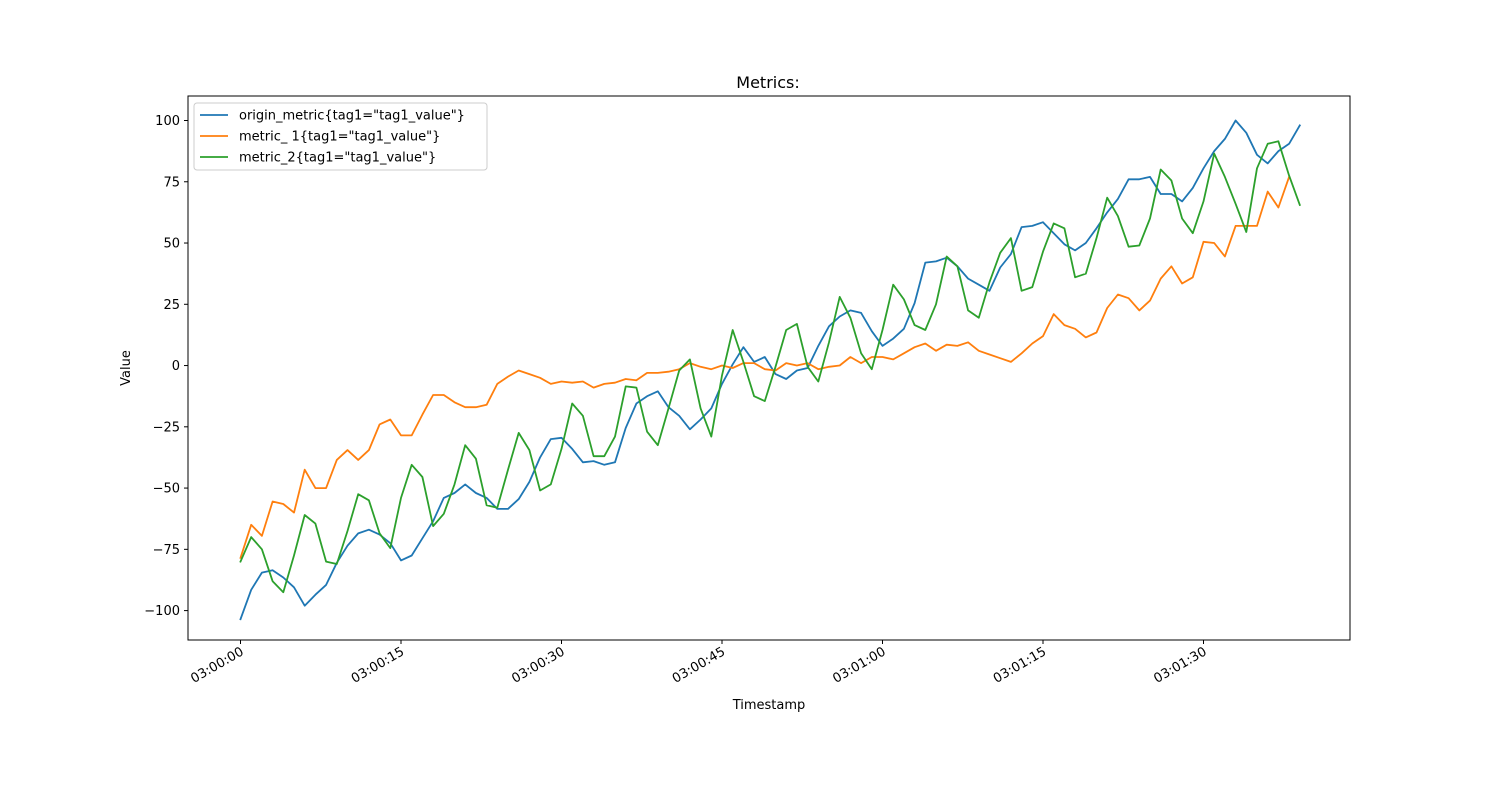 Image resolution: width=1500 pixels, height=800 pixels. Describe the element at coordinates (352, 116) in the screenshot. I see `legend-label-1: origin_metric{tag1="tag1_value"}` at that location.